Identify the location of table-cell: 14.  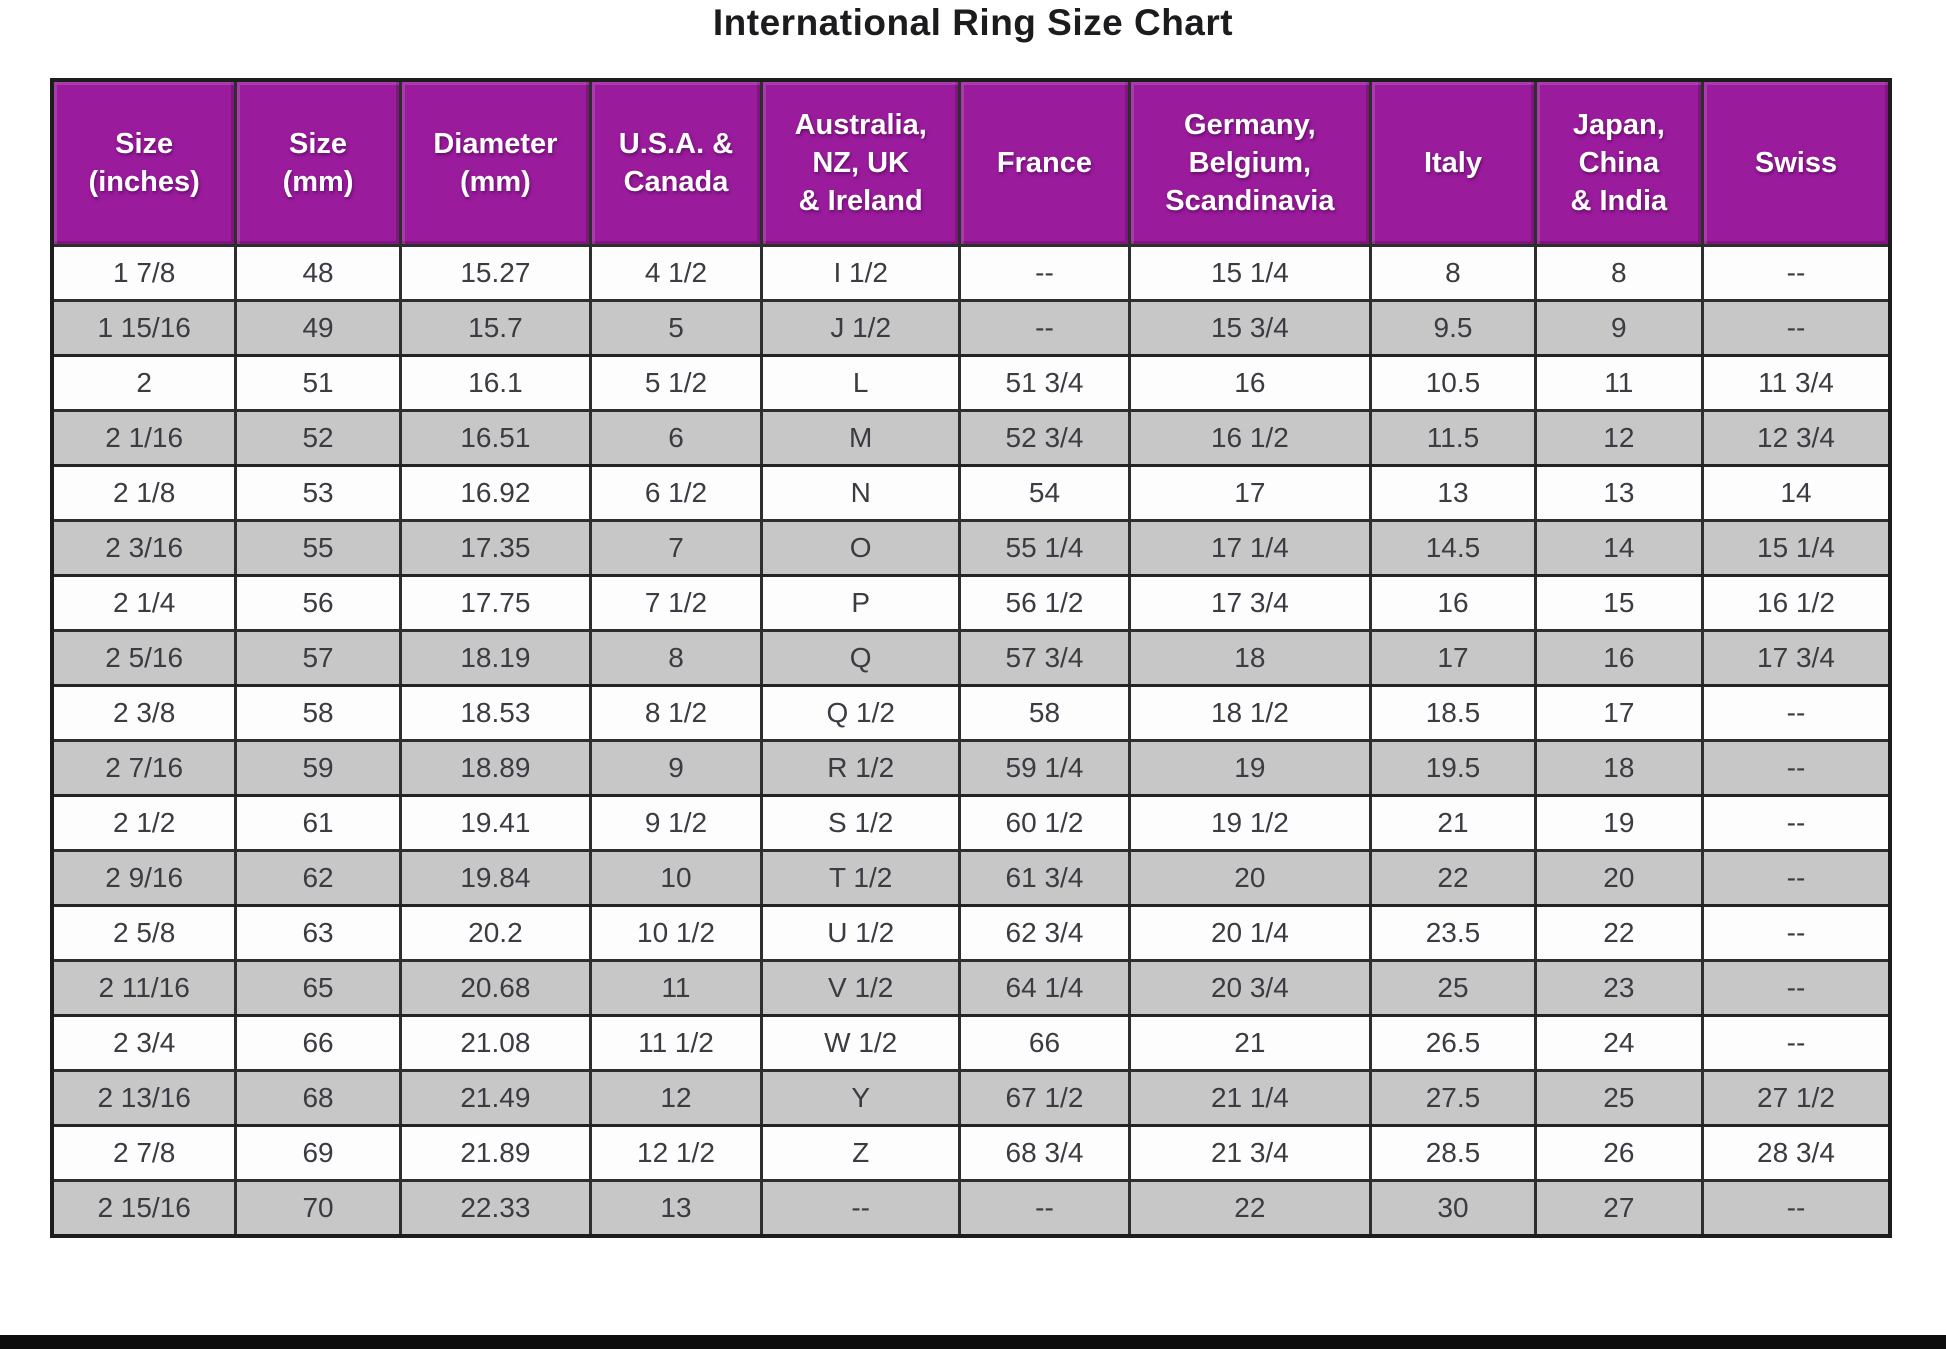
(1618, 548).